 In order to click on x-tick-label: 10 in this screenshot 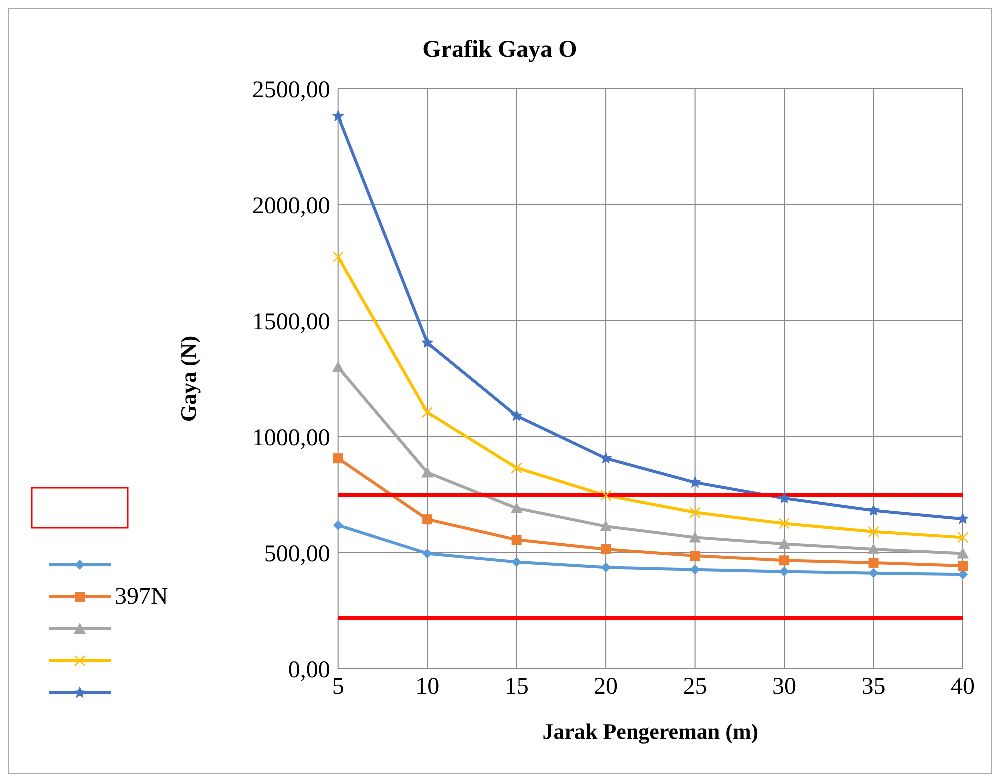, I will do `click(428, 687)`.